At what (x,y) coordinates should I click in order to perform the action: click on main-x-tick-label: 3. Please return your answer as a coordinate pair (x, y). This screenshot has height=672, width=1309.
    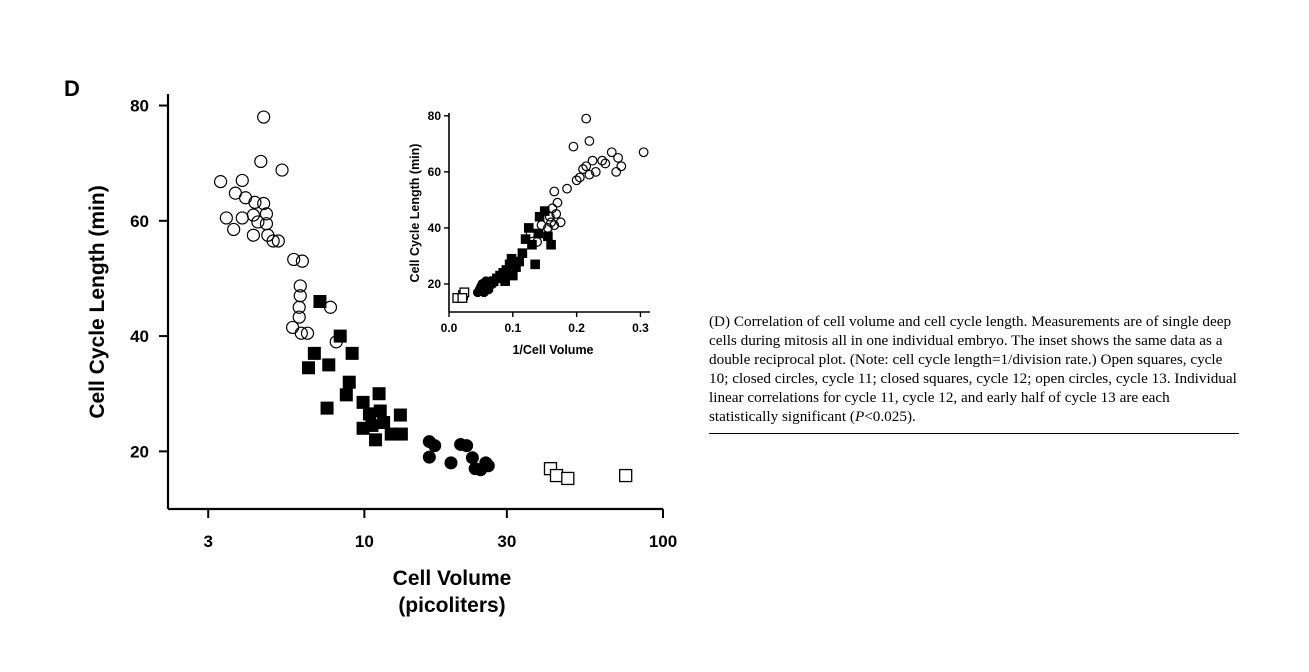
    Looking at the image, I should click on (207, 541).